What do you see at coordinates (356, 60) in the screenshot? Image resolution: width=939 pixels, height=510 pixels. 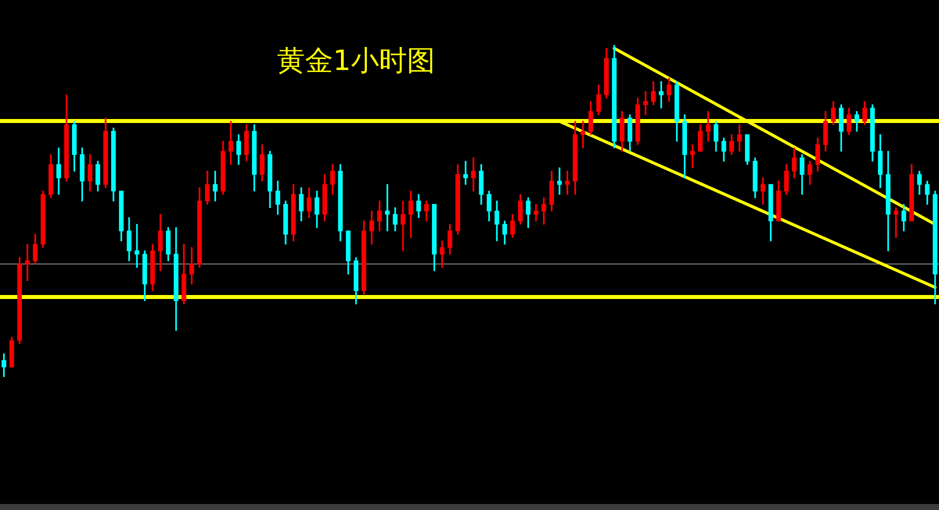 I see `chart-title: 黄金1小时图` at bounding box center [356, 60].